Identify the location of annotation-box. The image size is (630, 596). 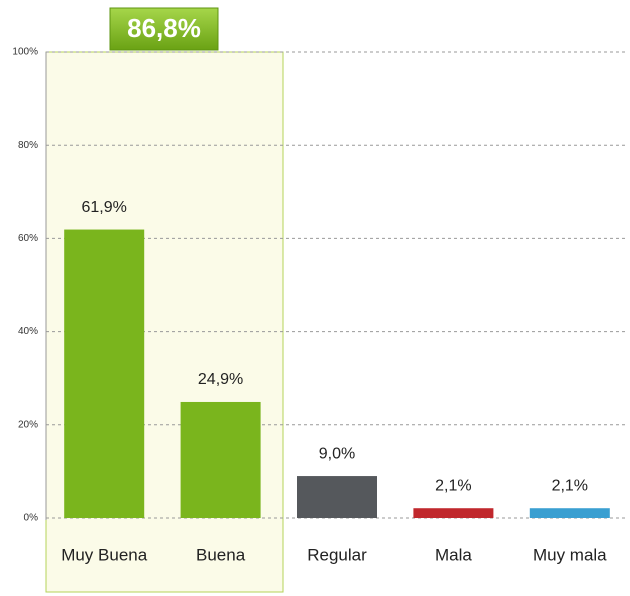
(164, 29).